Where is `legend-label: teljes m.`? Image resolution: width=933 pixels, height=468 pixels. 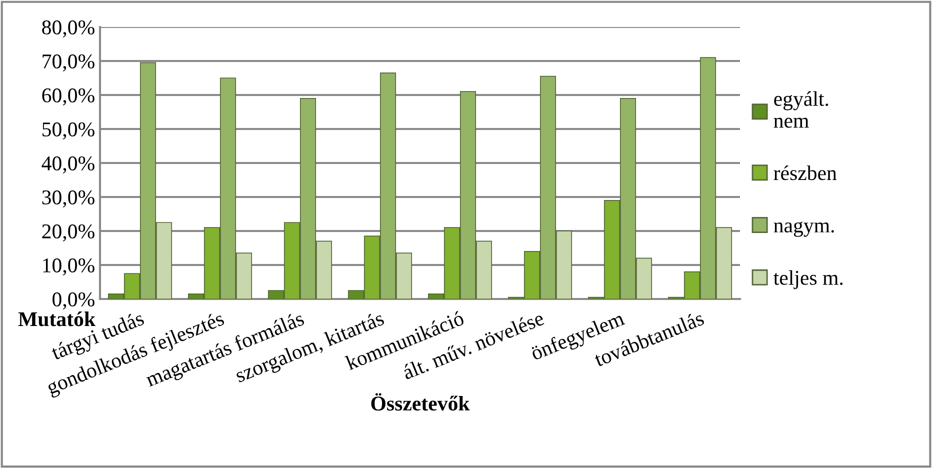 legend-label: teljes m. is located at coordinates (808, 280).